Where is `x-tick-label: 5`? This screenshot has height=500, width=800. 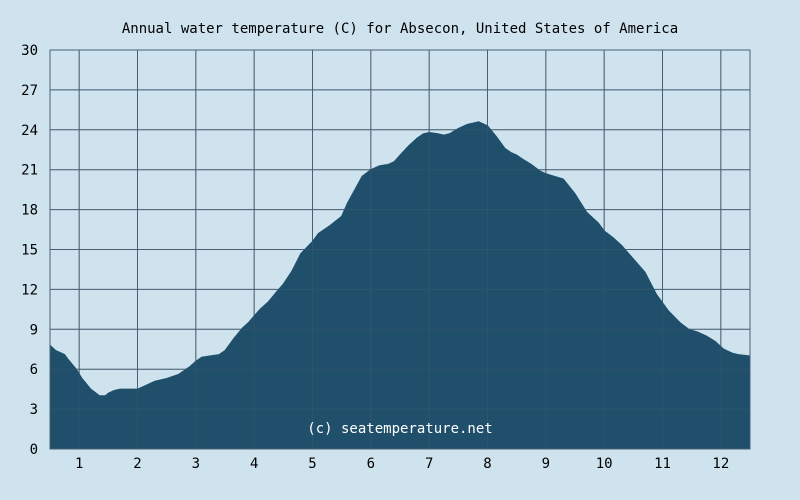 x-tick-label: 5 is located at coordinates (312, 464).